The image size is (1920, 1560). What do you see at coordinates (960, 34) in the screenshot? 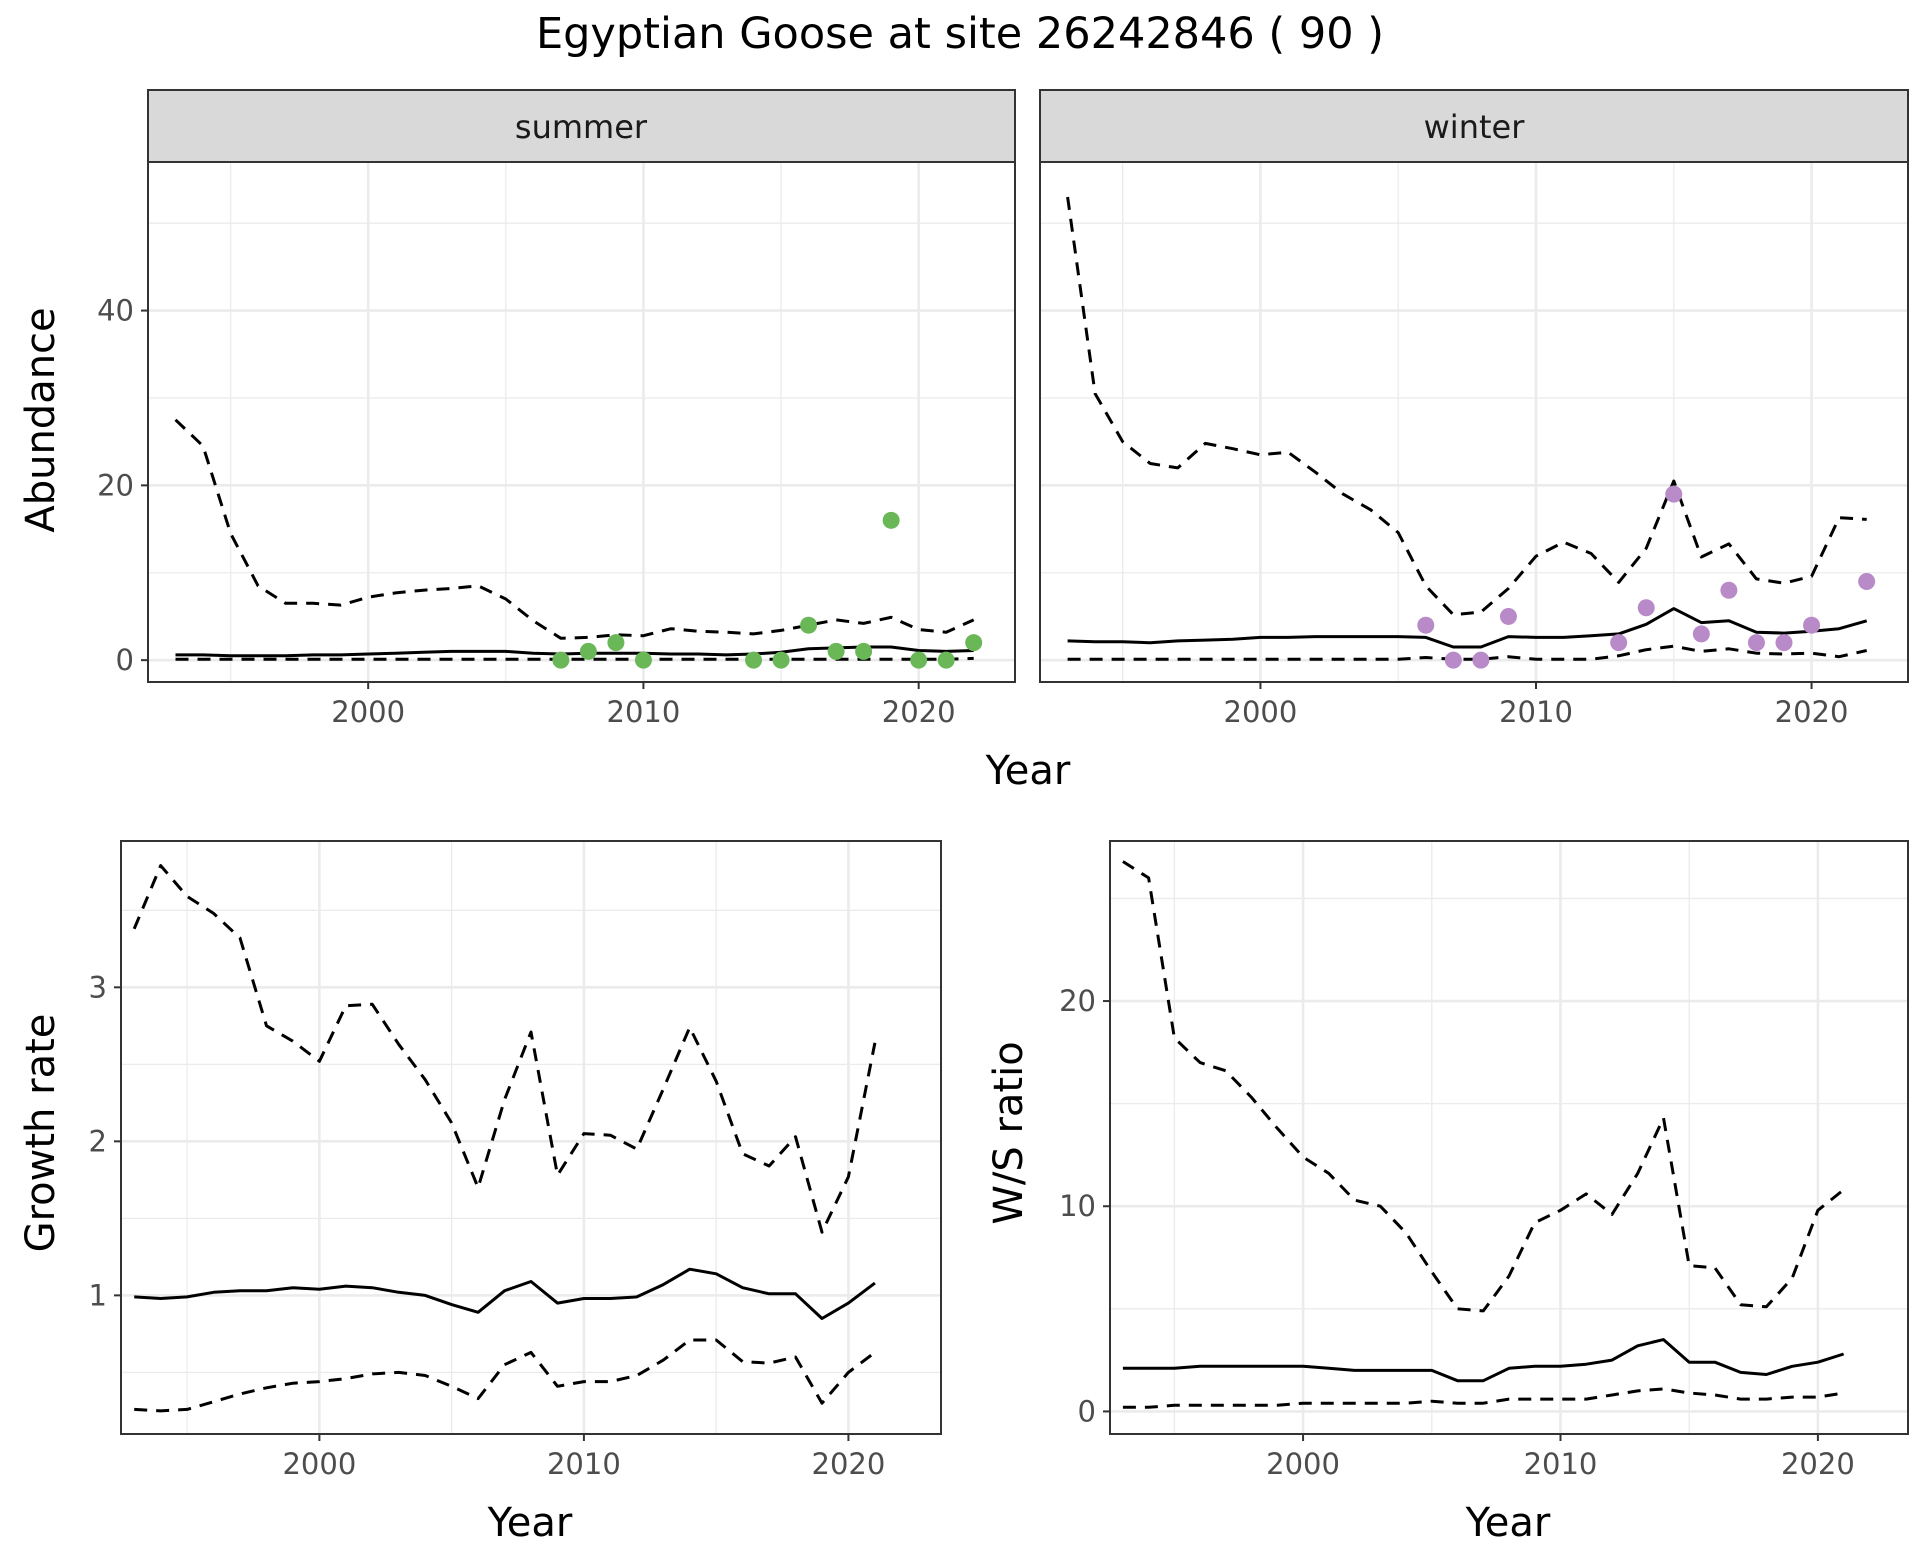
I see `figure-title: Egyptian Goose at site 26242846 ( 90 )` at bounding box center [960, 34].